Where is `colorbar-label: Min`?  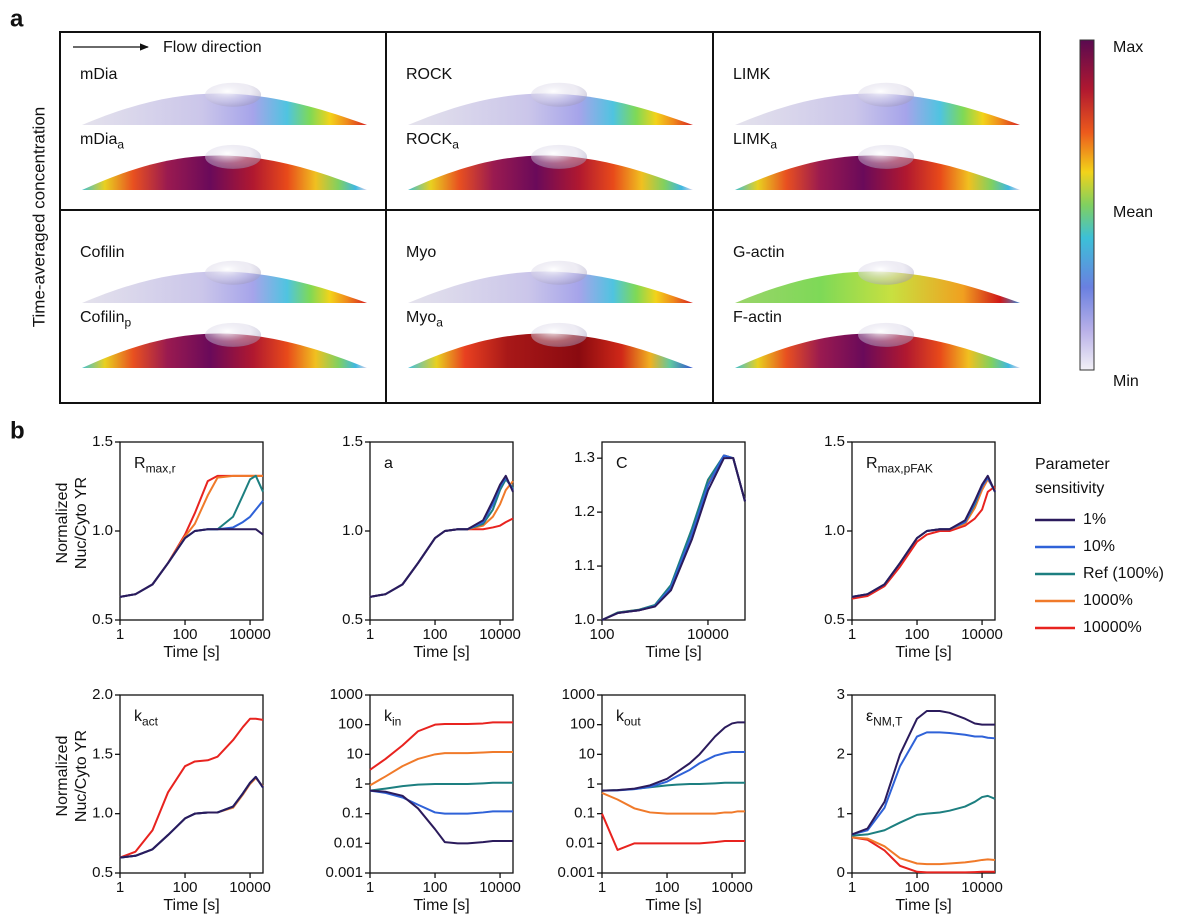 colorbar-label: Min is located at coordinates (1126, 381).